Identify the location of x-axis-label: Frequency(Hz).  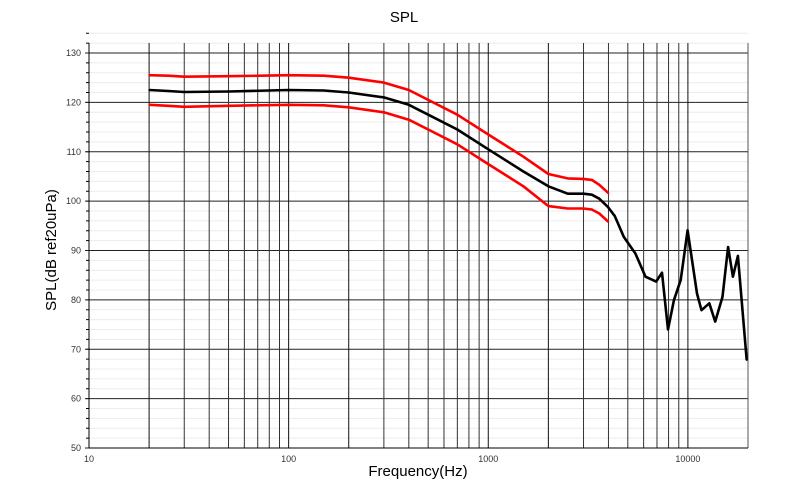
(417, 471).